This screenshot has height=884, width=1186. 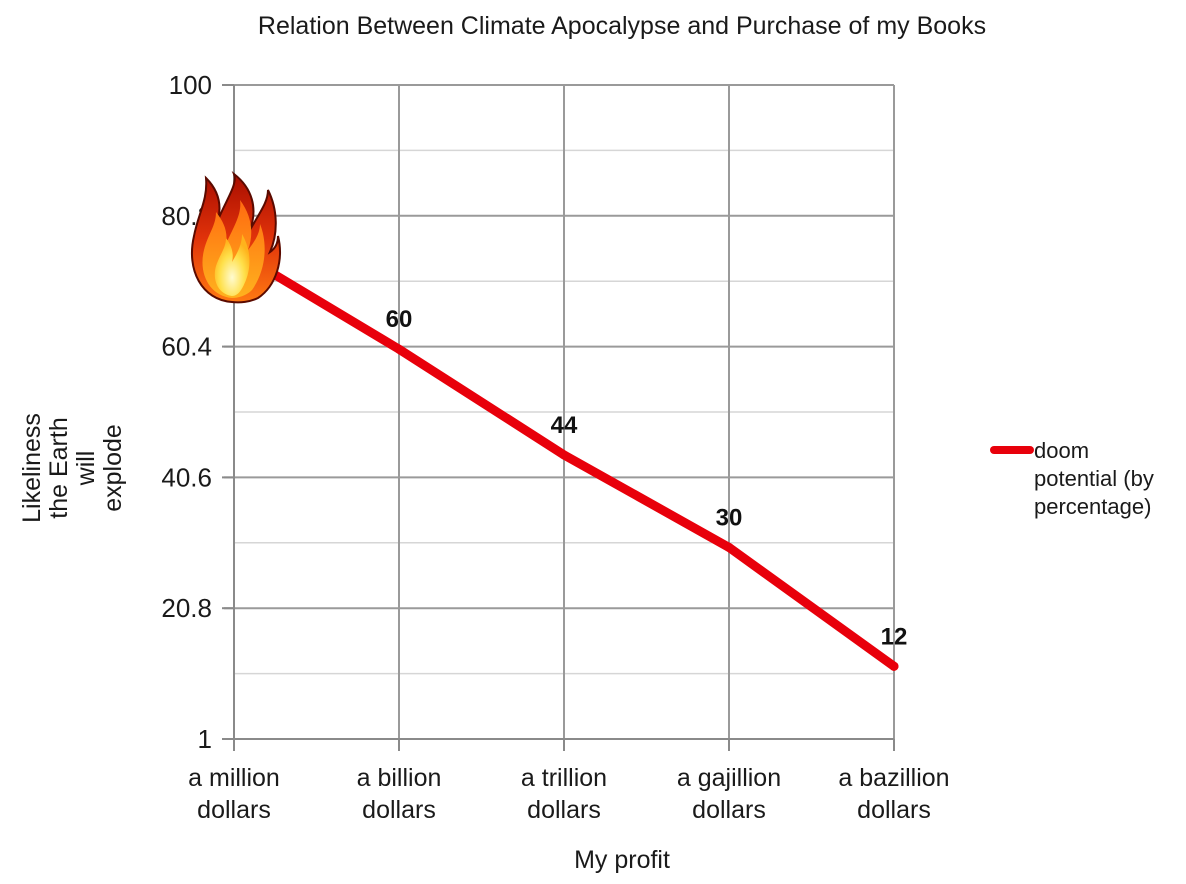 What do you see at coordinates (205, 739) in the screenshot?
I see `y-tick-label: 1` at bounding box center [205, 739].